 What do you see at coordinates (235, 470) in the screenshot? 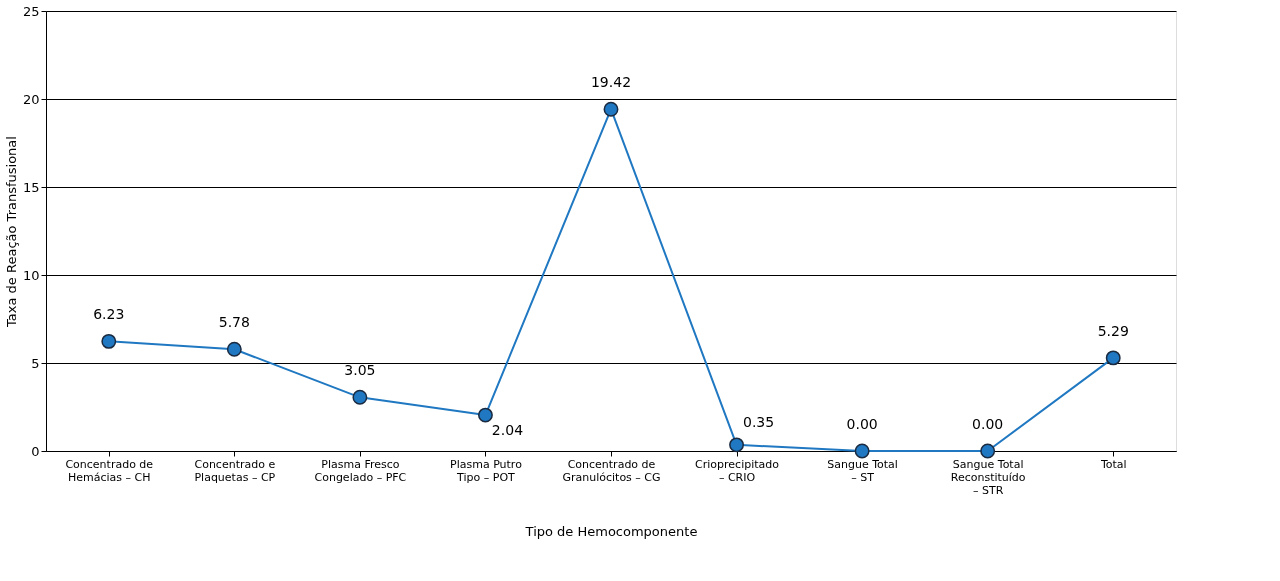
I see `x-tick-label: Concentrado e Plaquetas – CP` at bounding box center [235, 470].